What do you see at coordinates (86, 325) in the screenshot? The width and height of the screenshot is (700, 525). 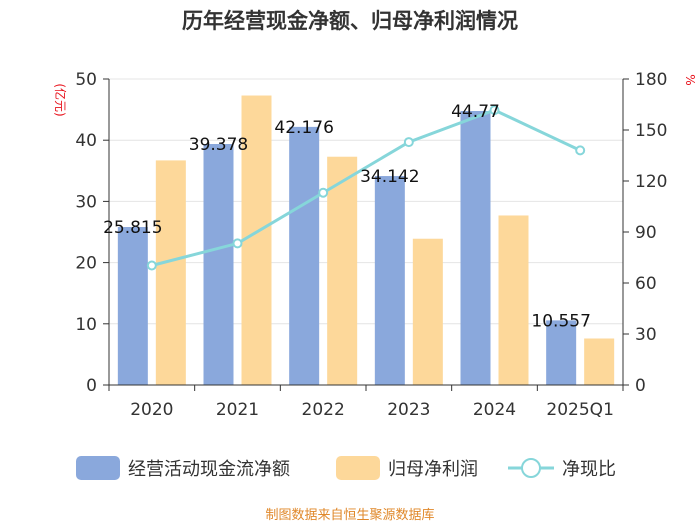 I see `left-tick-label: 10` at bounding box center [86, 325].